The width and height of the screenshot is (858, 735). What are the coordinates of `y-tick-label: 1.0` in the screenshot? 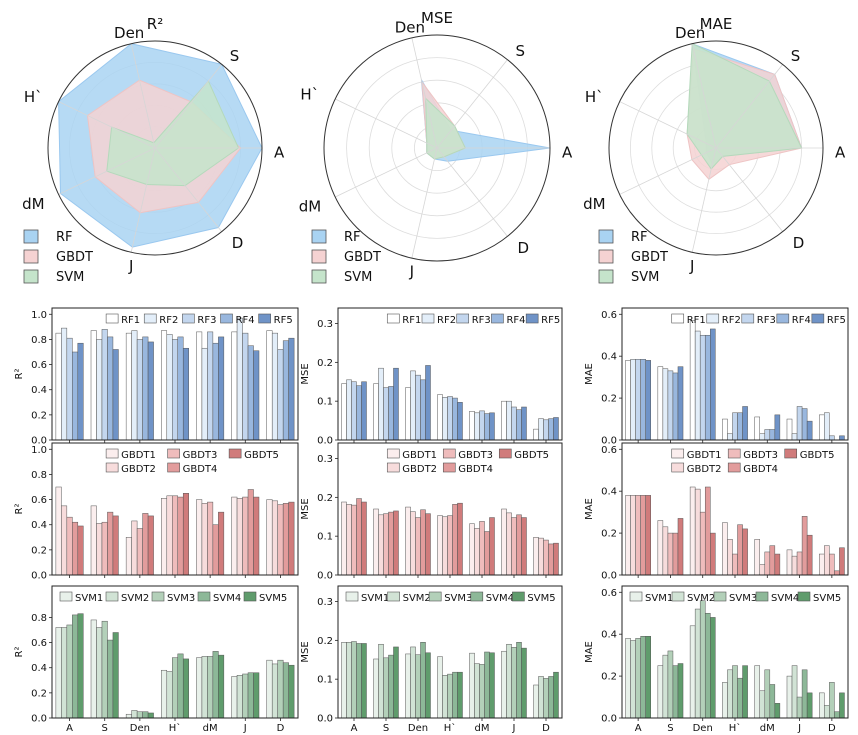 It's located at (39, 315).